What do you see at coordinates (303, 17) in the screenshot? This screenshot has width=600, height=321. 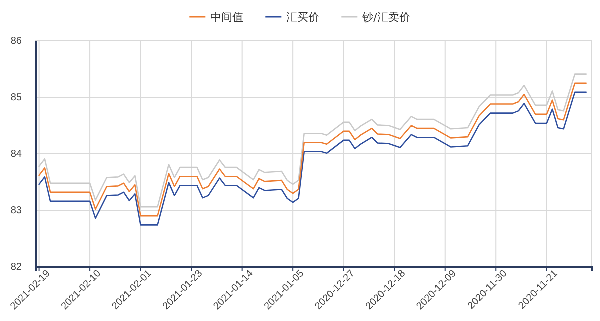 I see `legend-label: 汇买价` at bounding box center [303, 17].